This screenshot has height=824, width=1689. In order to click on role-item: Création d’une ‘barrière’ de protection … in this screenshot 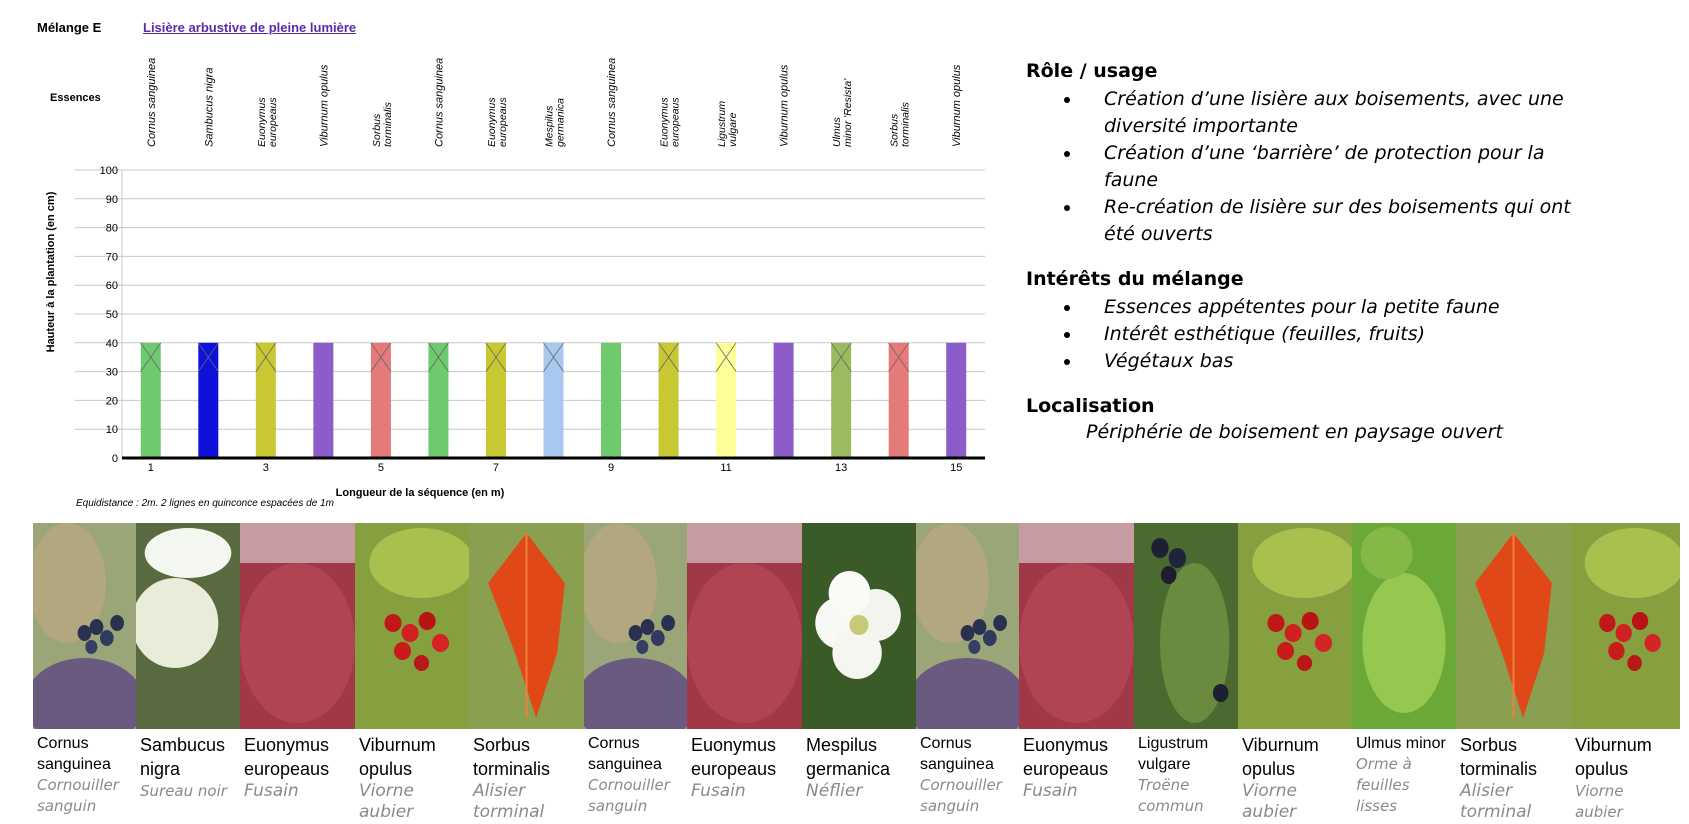, I will do `click(1328, 167)`.